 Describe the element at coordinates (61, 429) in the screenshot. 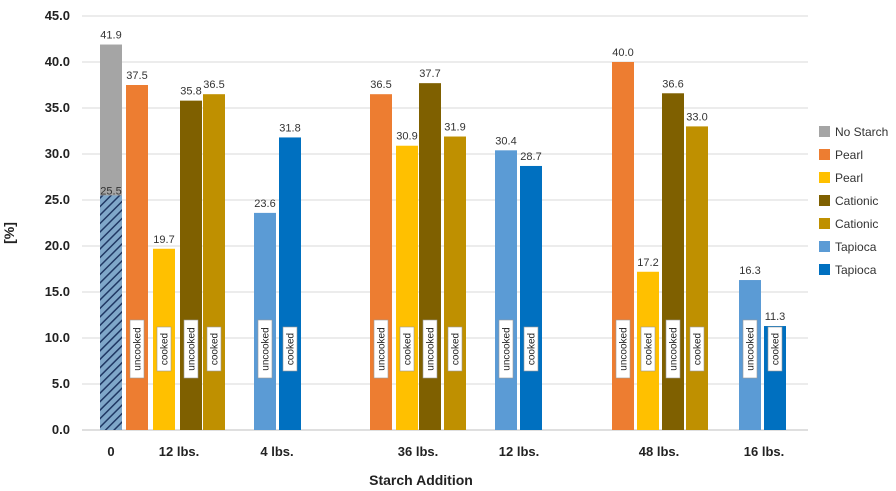

I see `y-tick-label: 0.0` at that location.